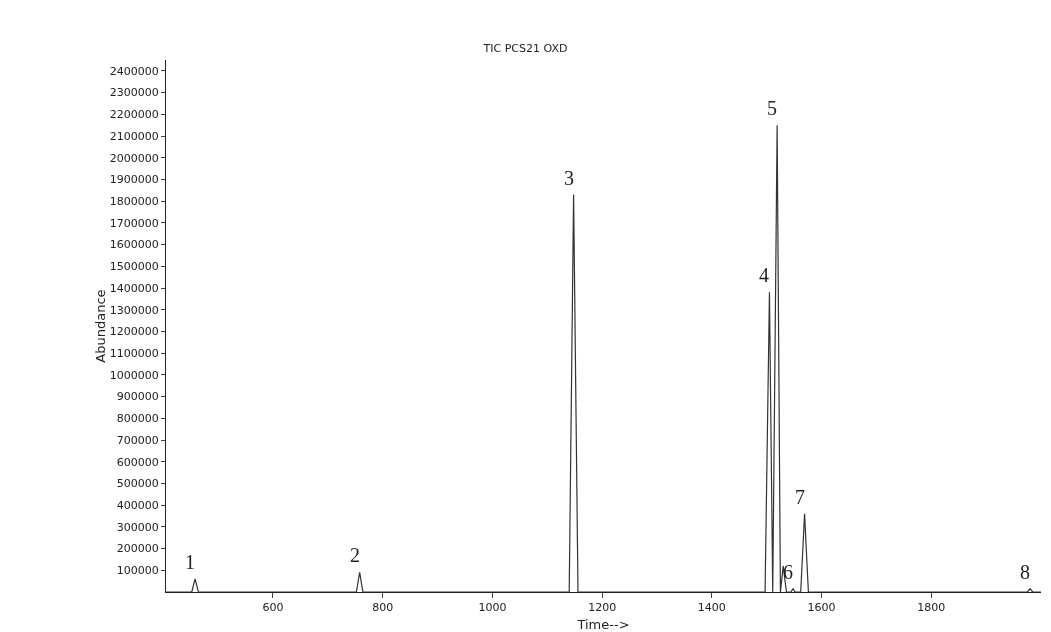 This screenshot has height=632, width=1051. What do you see at coordinates (134, 288) in the screenshot?
I see `y-tick-label: 1400000` at bounding box center [134, 288].